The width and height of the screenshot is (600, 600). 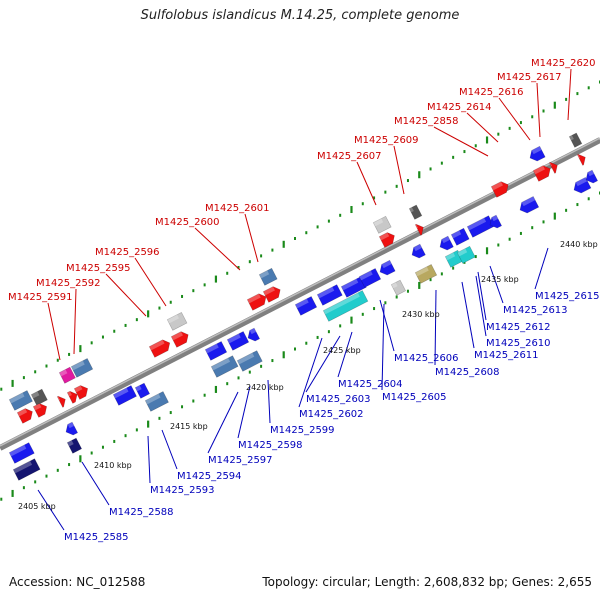 What do you see at coordinates (579, 244) in the screenshot?
I see `scale-label: 2440 kbp` at bounding box center [579, 244].